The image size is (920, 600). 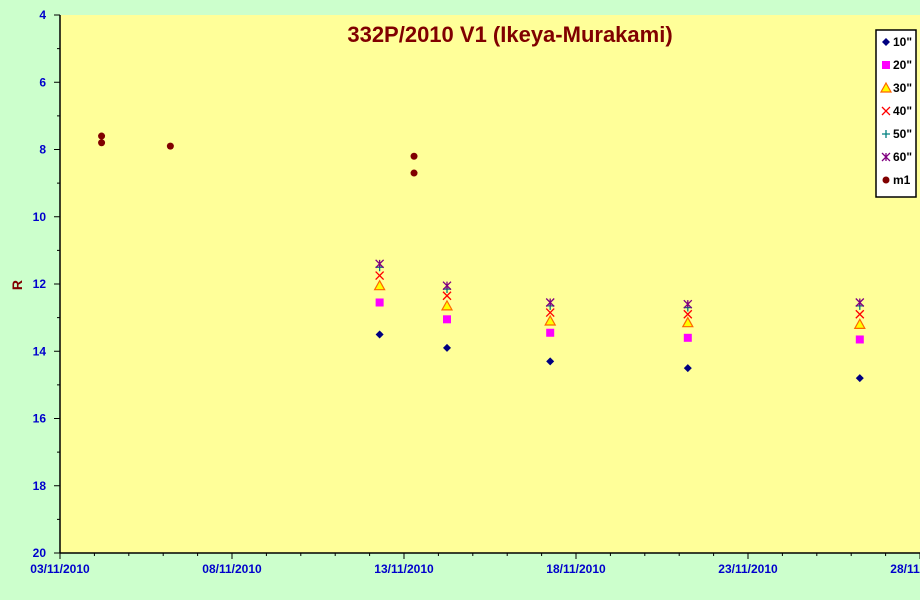 I want to click on x-tick-label: 18/11/2010, so click(x=576, y=569).